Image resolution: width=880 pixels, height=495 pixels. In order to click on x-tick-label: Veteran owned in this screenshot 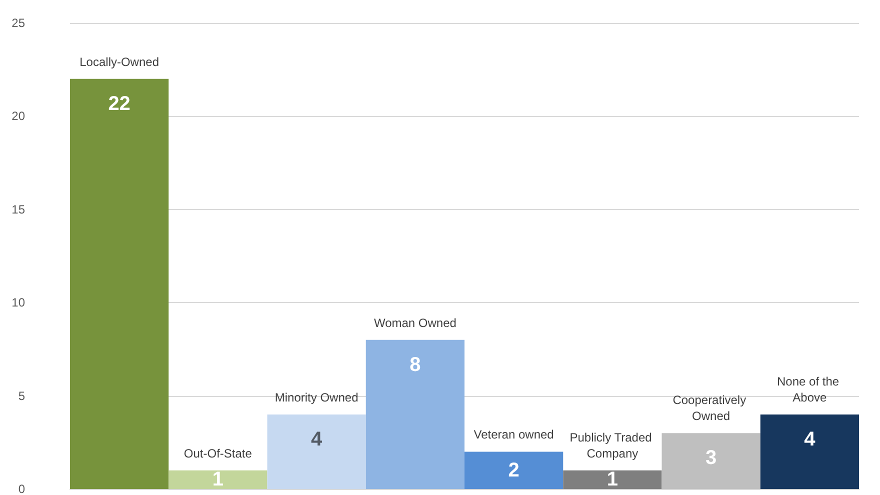, I will do `click(514, 435)`.